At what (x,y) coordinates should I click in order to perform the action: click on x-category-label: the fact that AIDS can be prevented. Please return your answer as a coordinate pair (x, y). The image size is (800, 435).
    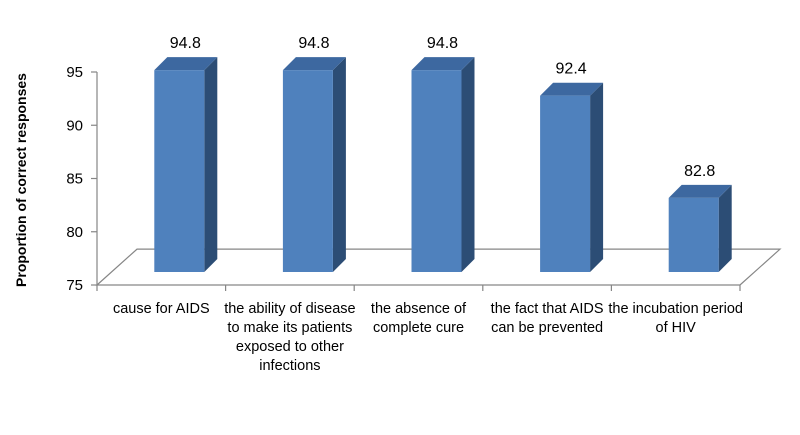
    Looking at the image, I should click on (547, 318).